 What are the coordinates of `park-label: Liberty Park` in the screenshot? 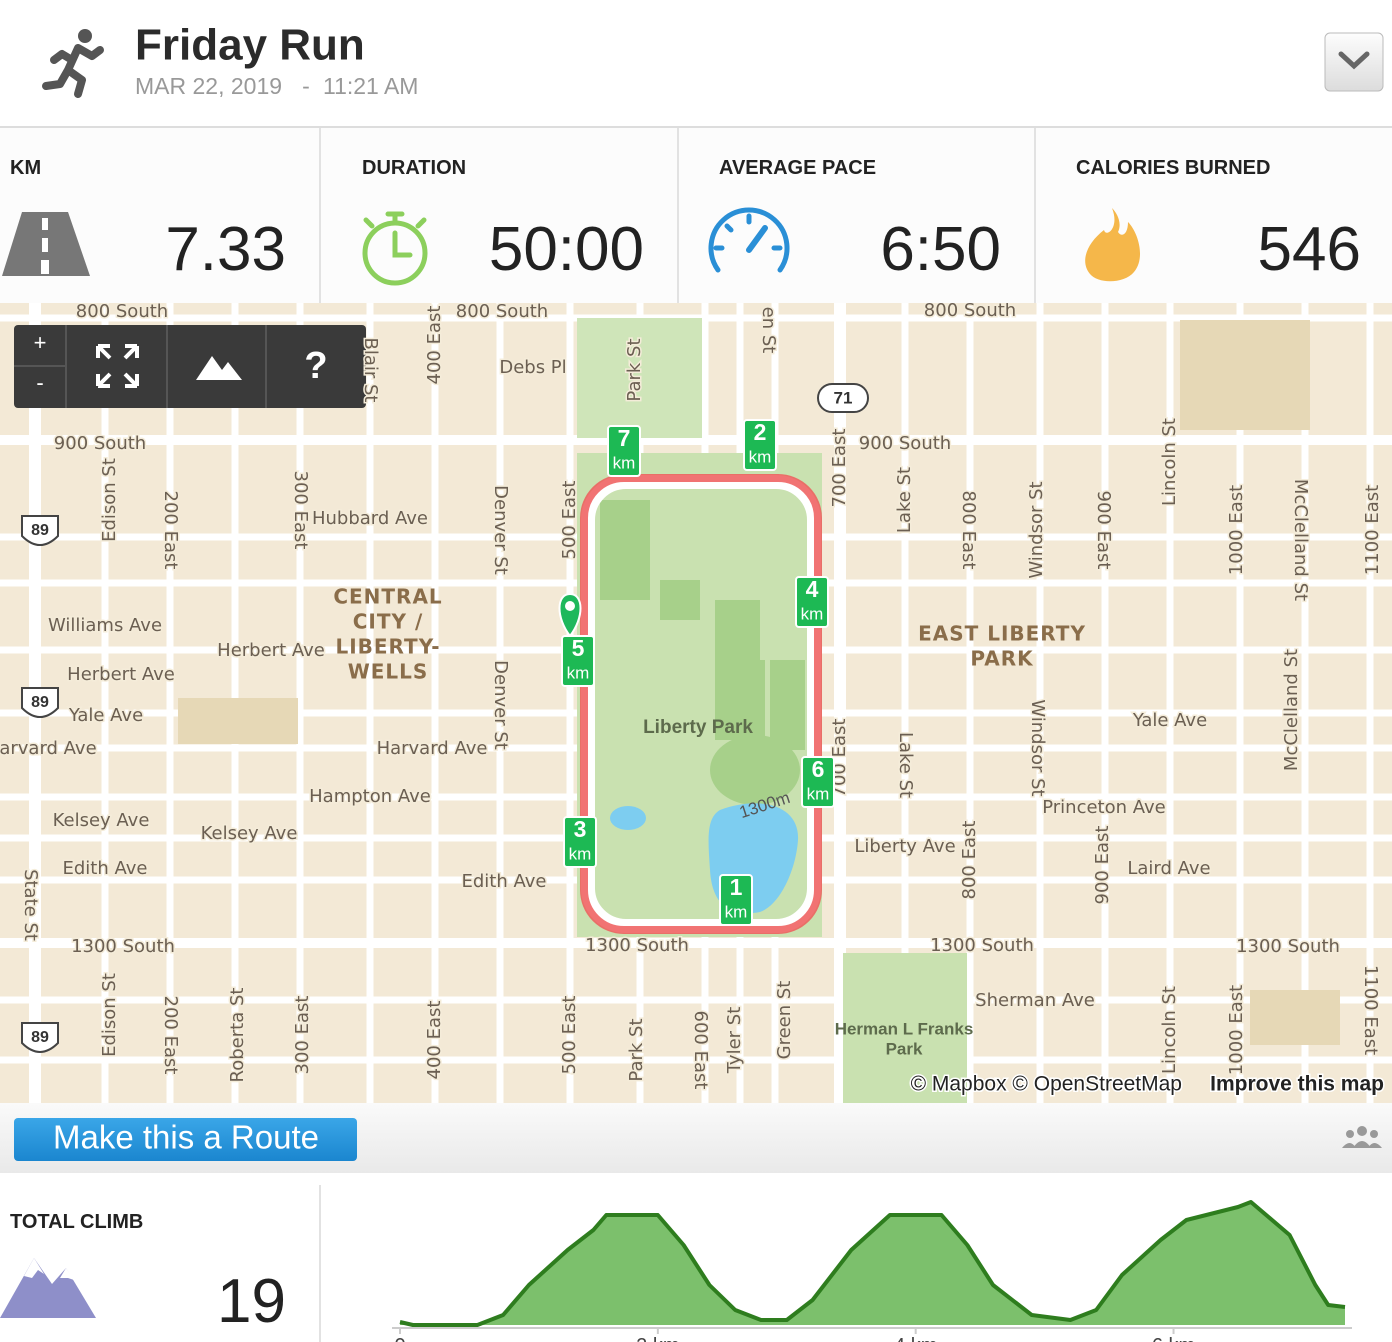 It's located at (698, 727).